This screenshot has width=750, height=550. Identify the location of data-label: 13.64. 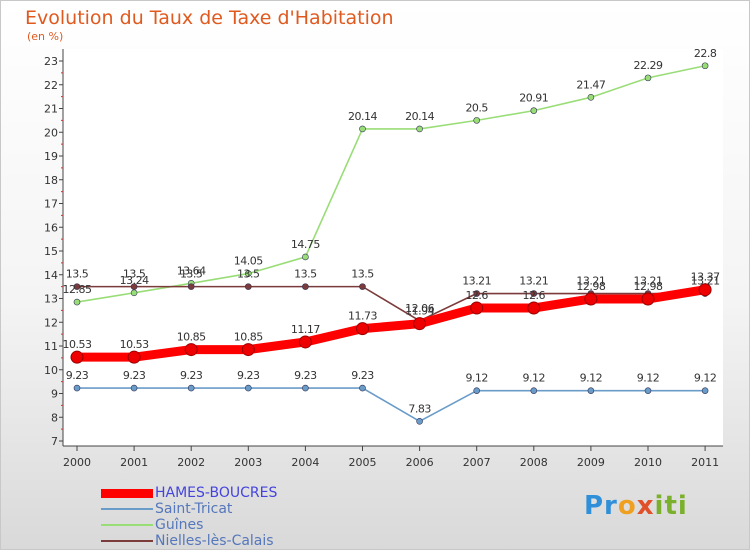
(191, 270).